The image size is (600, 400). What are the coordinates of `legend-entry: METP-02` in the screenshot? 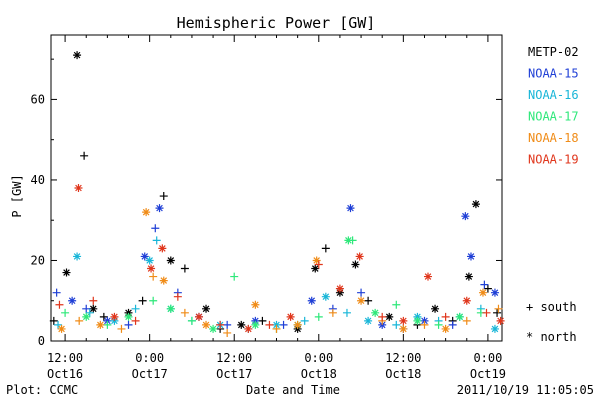 It's located at (553, 52).